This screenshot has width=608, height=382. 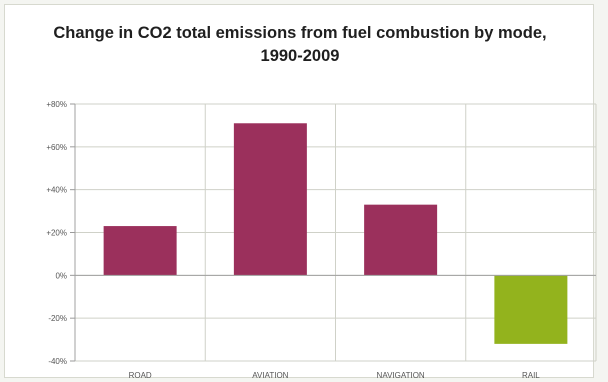 What do you see at coordinates (531, 375) in the screenshot?
I see `x-tick-label: RAIL` at bounding box center [531, 375].